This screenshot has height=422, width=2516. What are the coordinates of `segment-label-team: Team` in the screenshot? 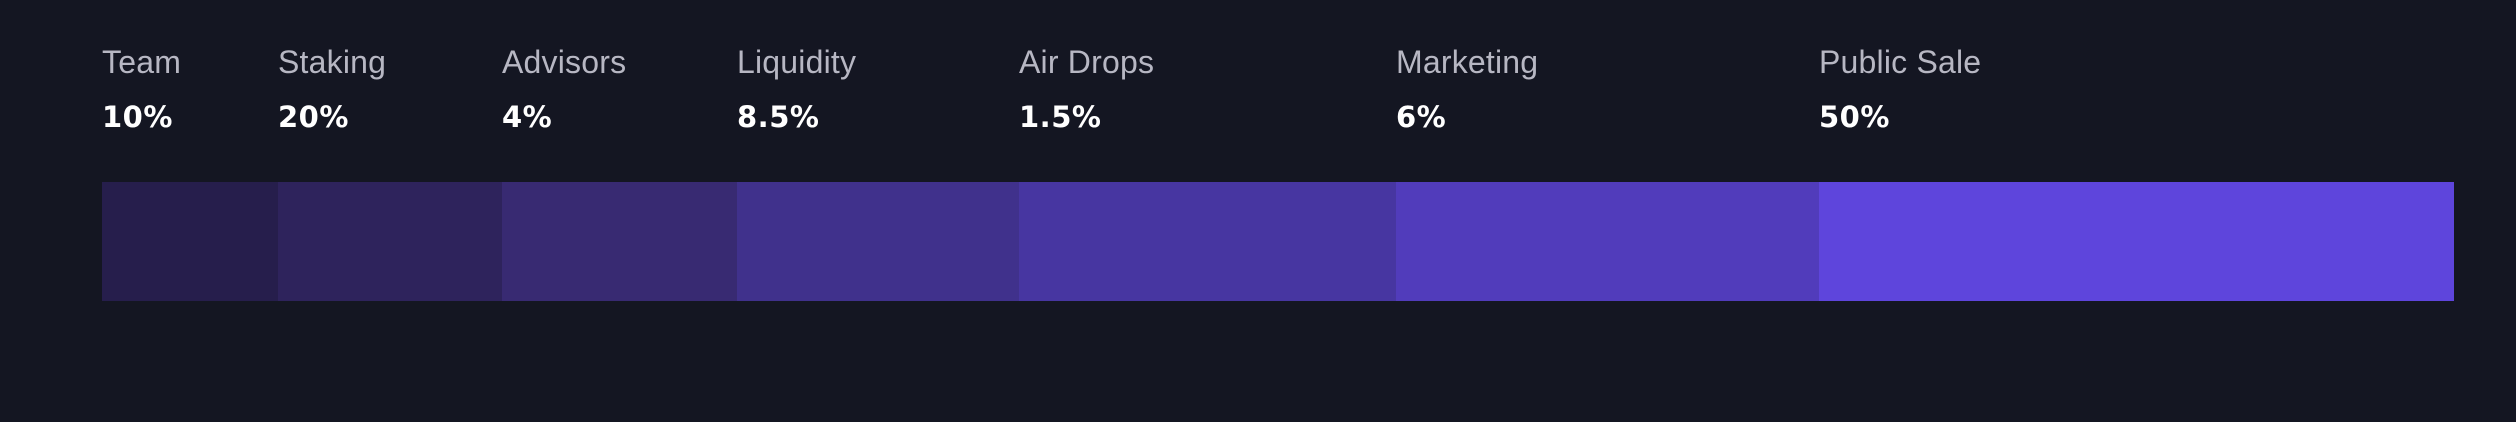 It's located at (142, 62).